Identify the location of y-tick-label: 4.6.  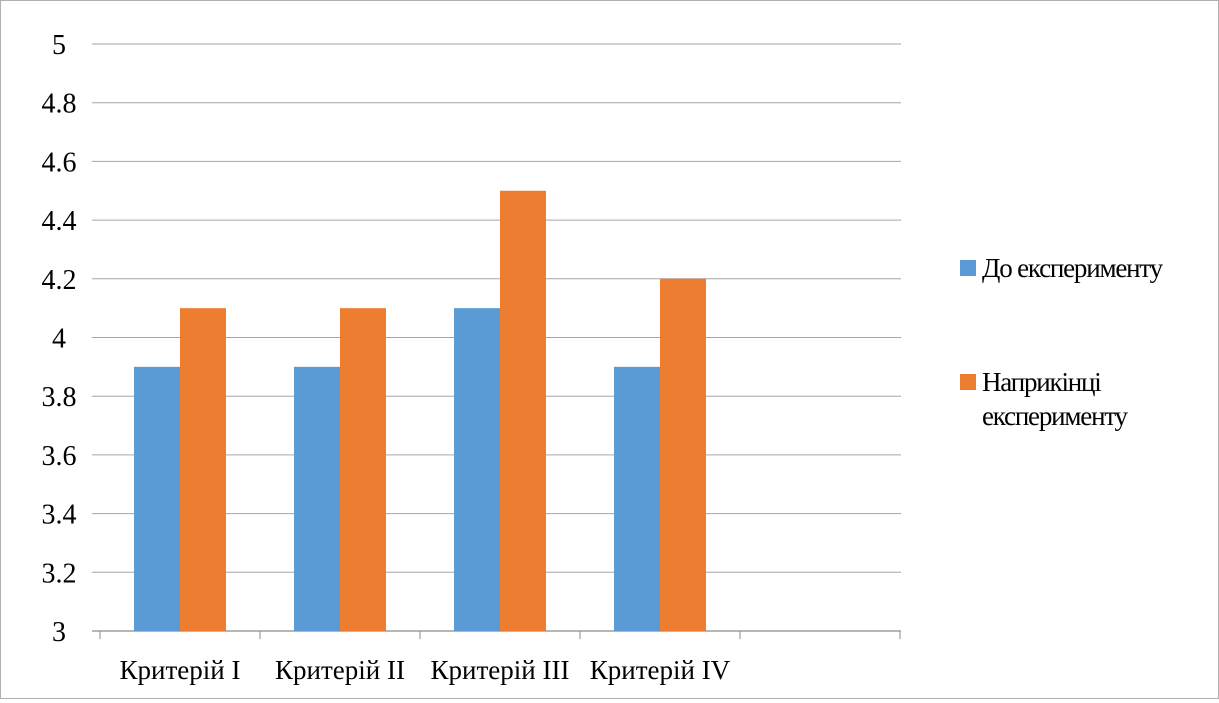
(59, 162).